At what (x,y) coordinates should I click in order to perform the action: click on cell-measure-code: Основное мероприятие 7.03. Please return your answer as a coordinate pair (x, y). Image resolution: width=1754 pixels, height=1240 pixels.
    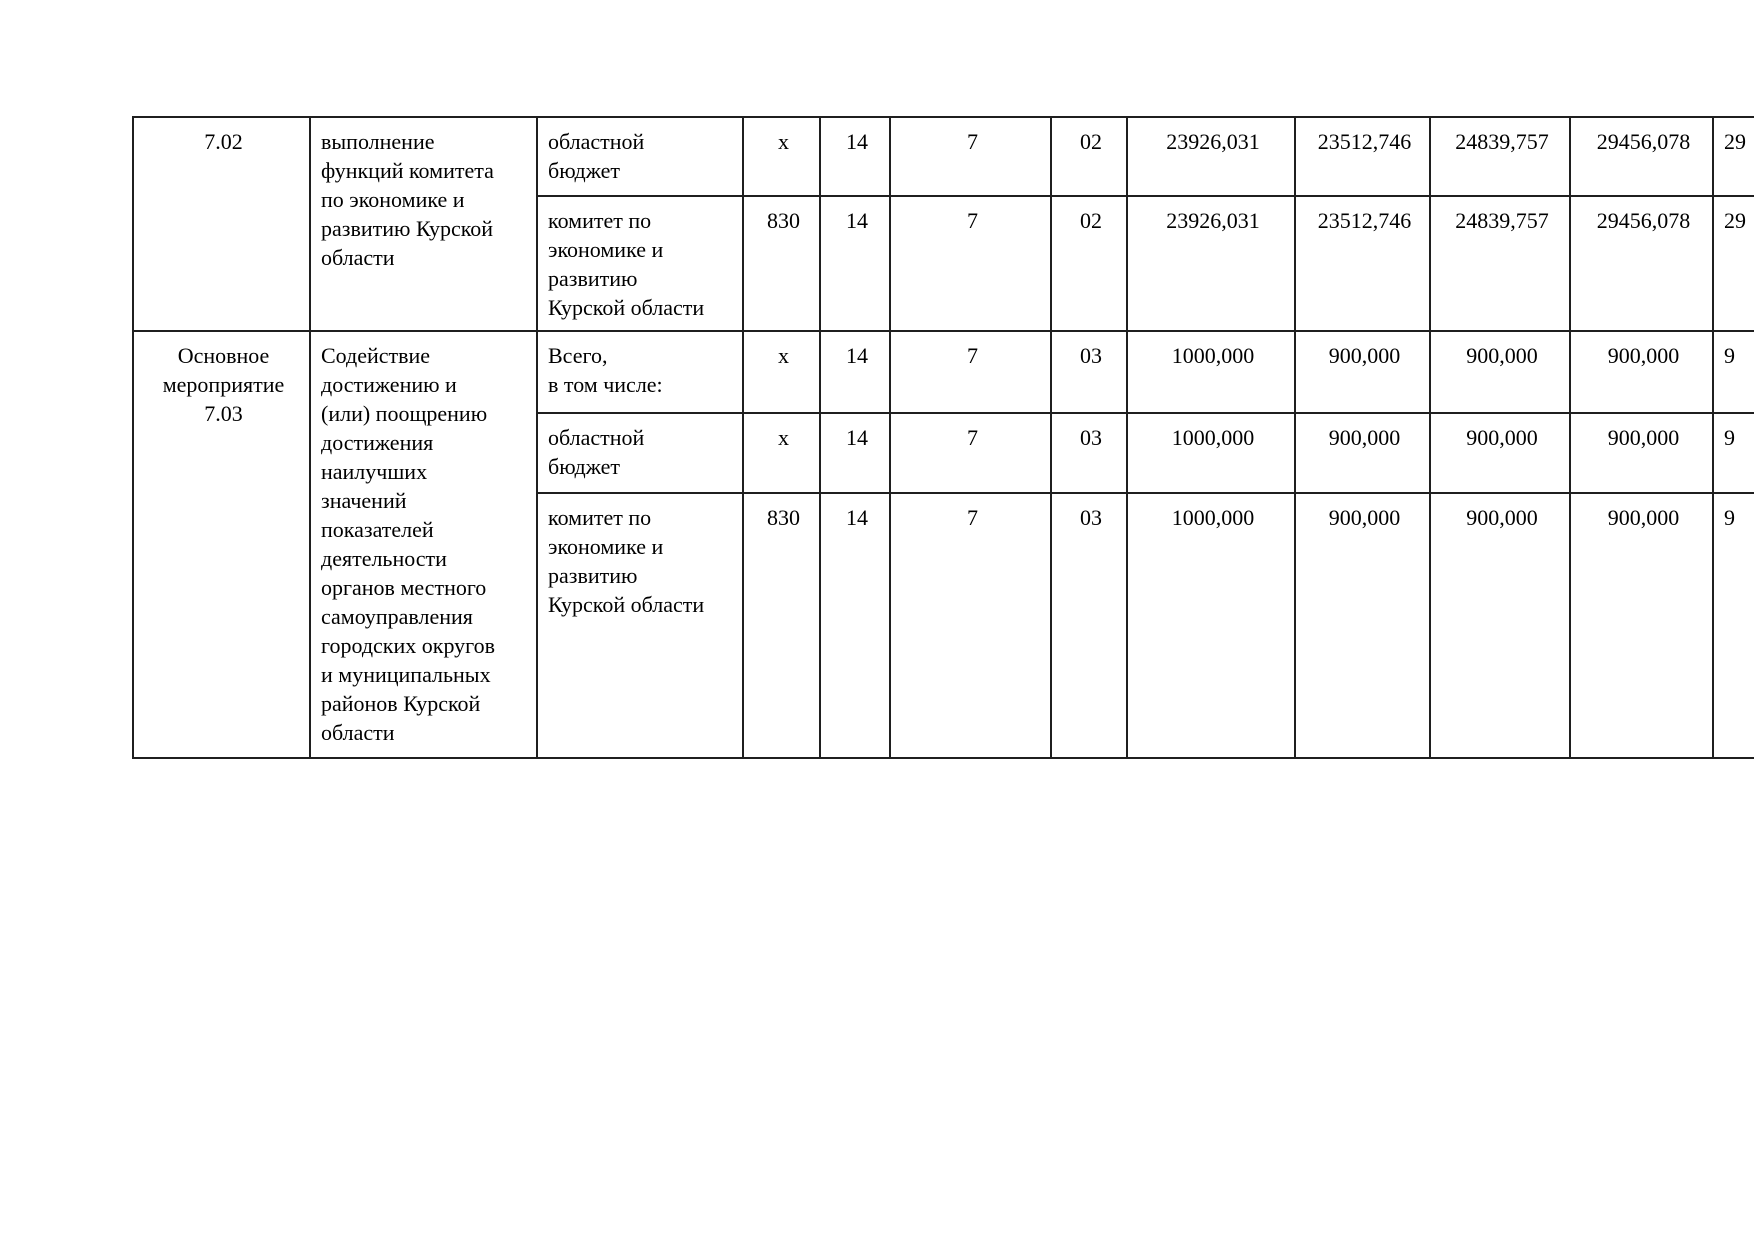
    Looking at the image, I should click on (221, 544).